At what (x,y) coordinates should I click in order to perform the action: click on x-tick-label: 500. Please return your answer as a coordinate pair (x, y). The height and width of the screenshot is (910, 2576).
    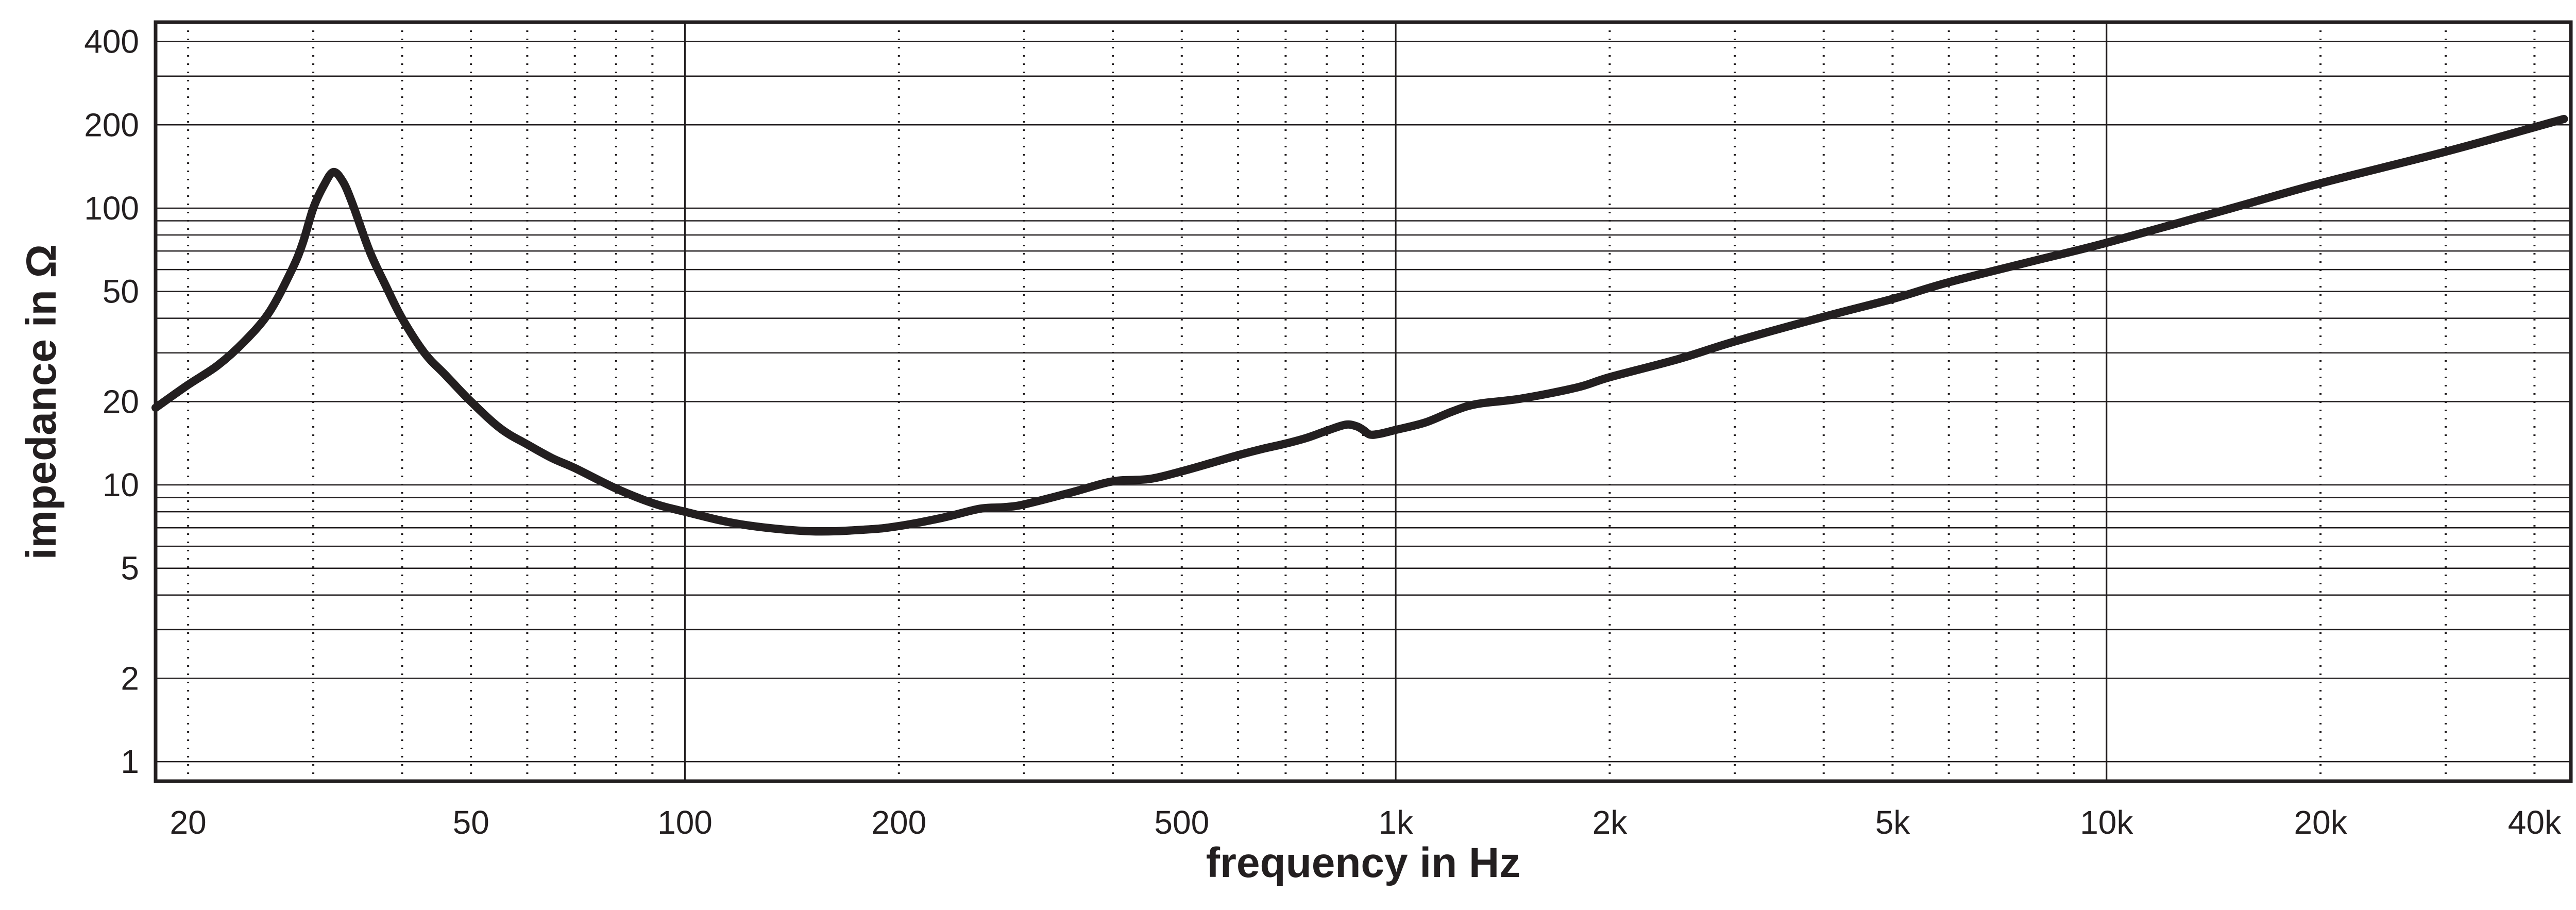
    Looking at the image, I should click on (1181, 822).